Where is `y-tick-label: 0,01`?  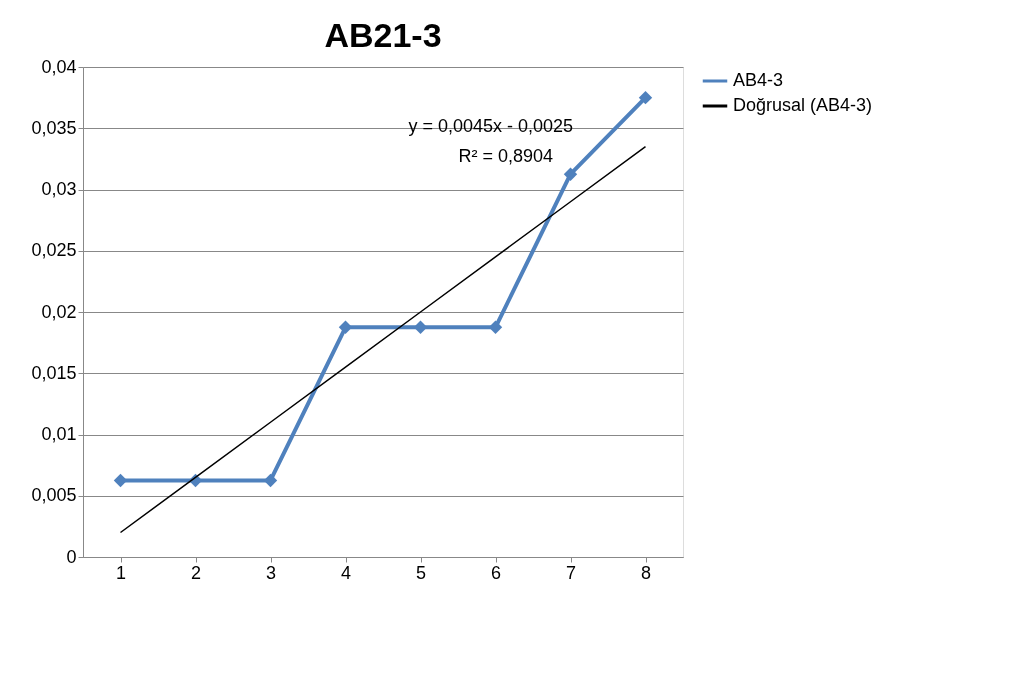
y-tick-label: 0,01 is located at coordinates (59, 434).